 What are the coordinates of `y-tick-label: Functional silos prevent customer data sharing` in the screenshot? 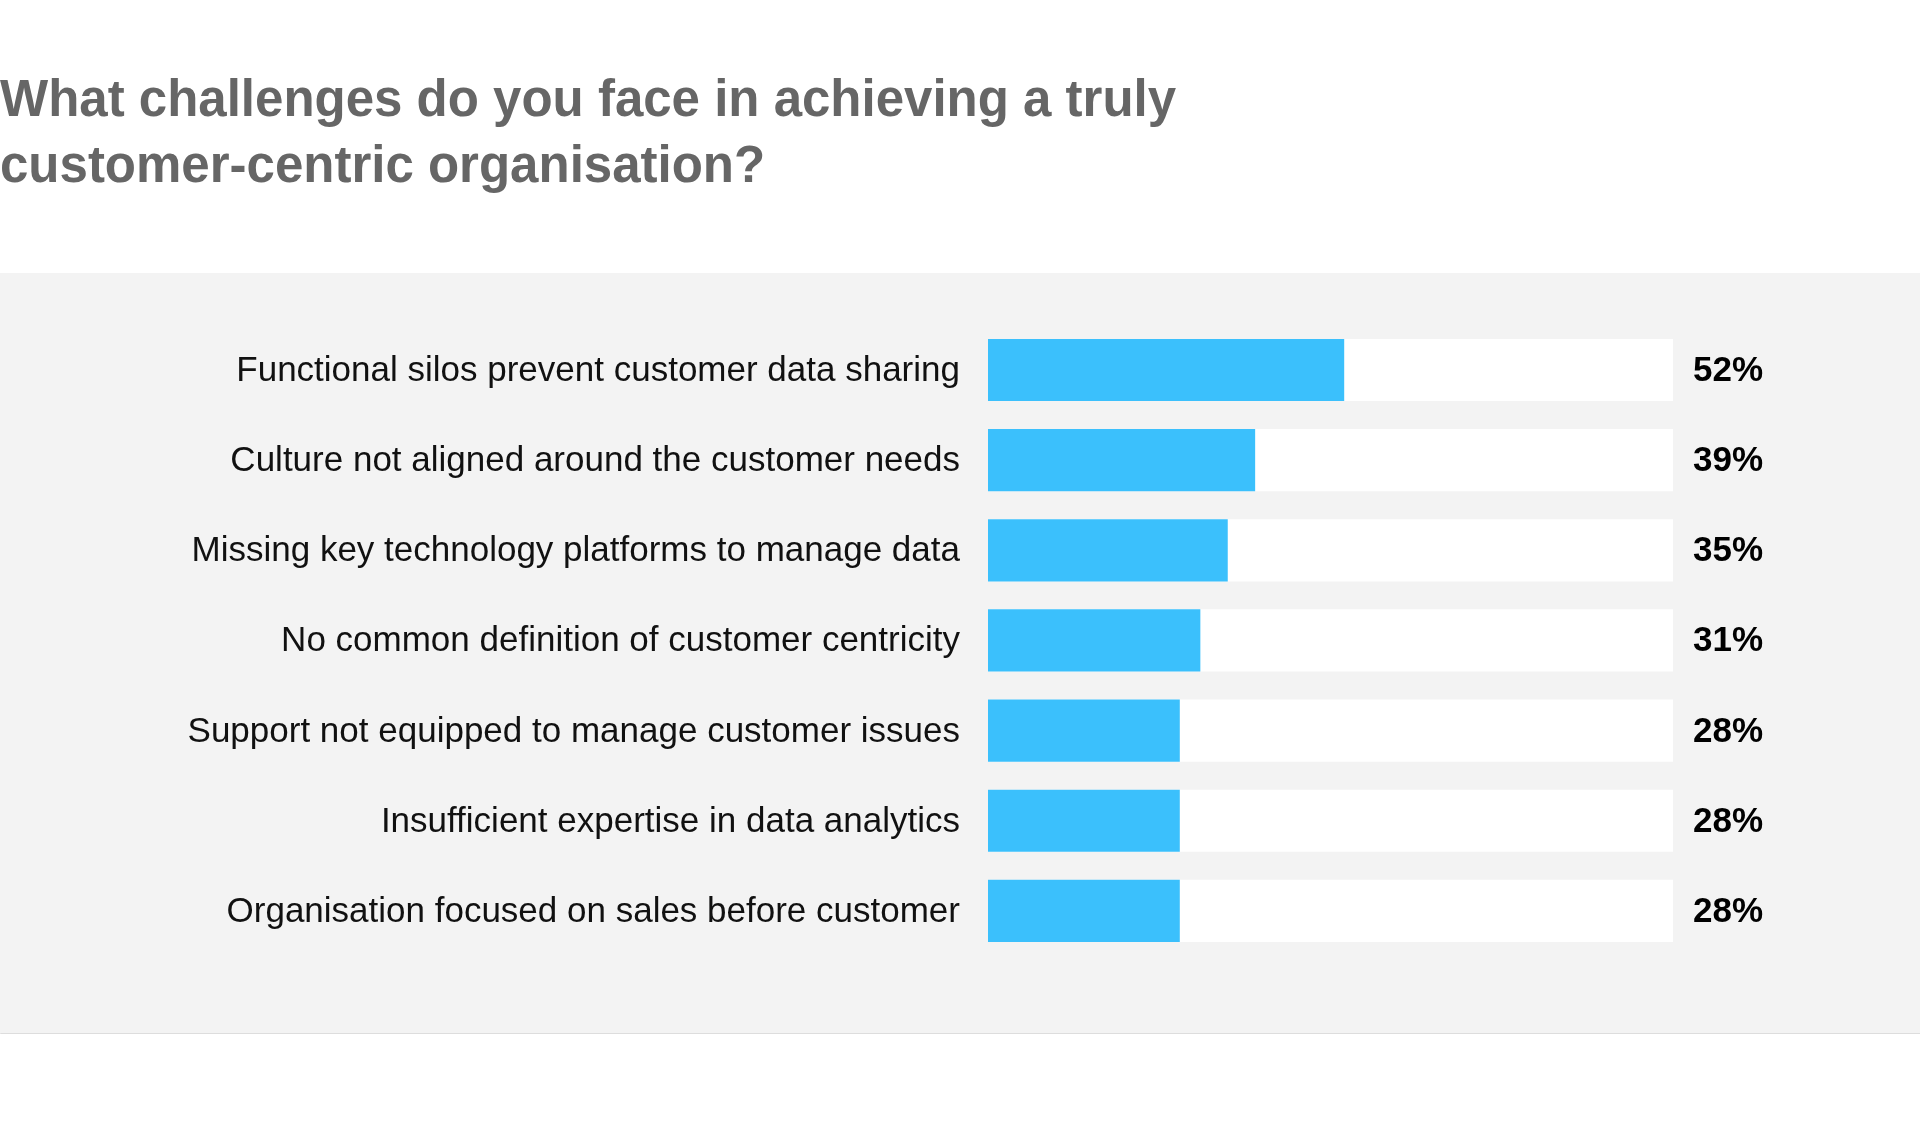 It's located at (598, 368).